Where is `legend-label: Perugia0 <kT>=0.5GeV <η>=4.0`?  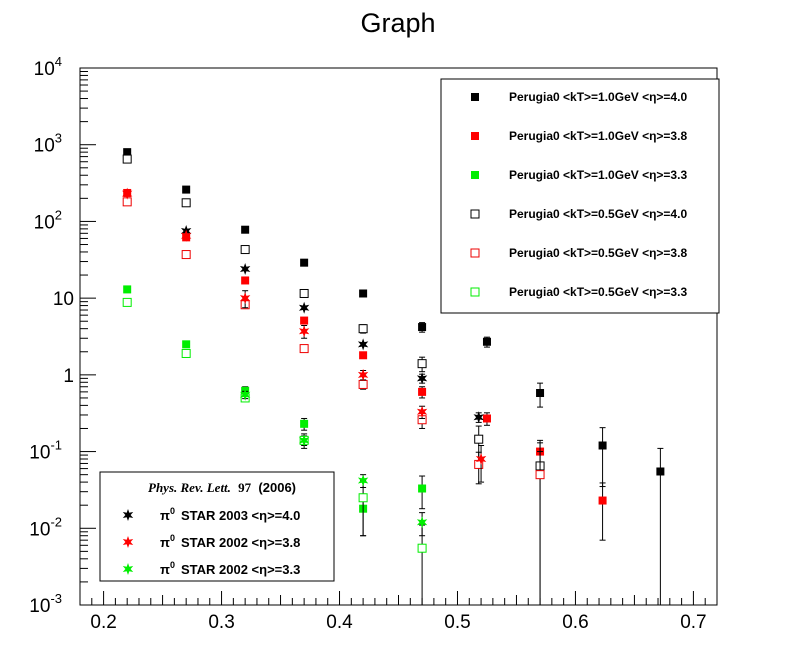 legend-label: Perugia0 <kT>=0.5GeV <η>=4.0 is located at coordinates (598, 214).